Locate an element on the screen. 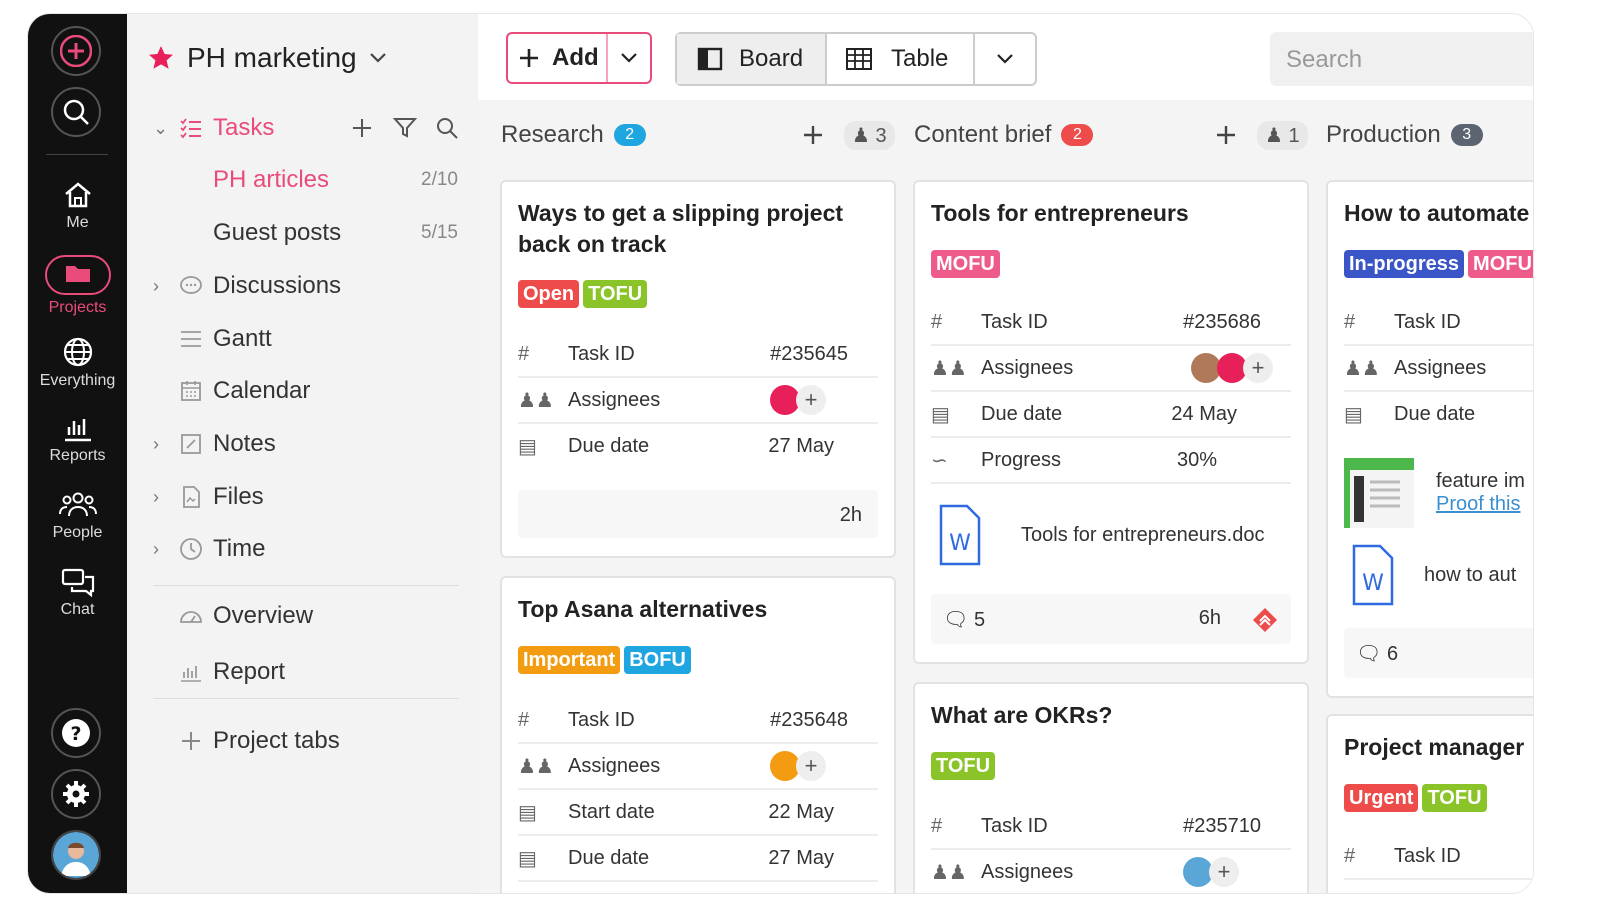 This screenshot has width=1597, height=923. card-field-assignees: ♟♟ Assignees is located at coordinates (1438, 369).